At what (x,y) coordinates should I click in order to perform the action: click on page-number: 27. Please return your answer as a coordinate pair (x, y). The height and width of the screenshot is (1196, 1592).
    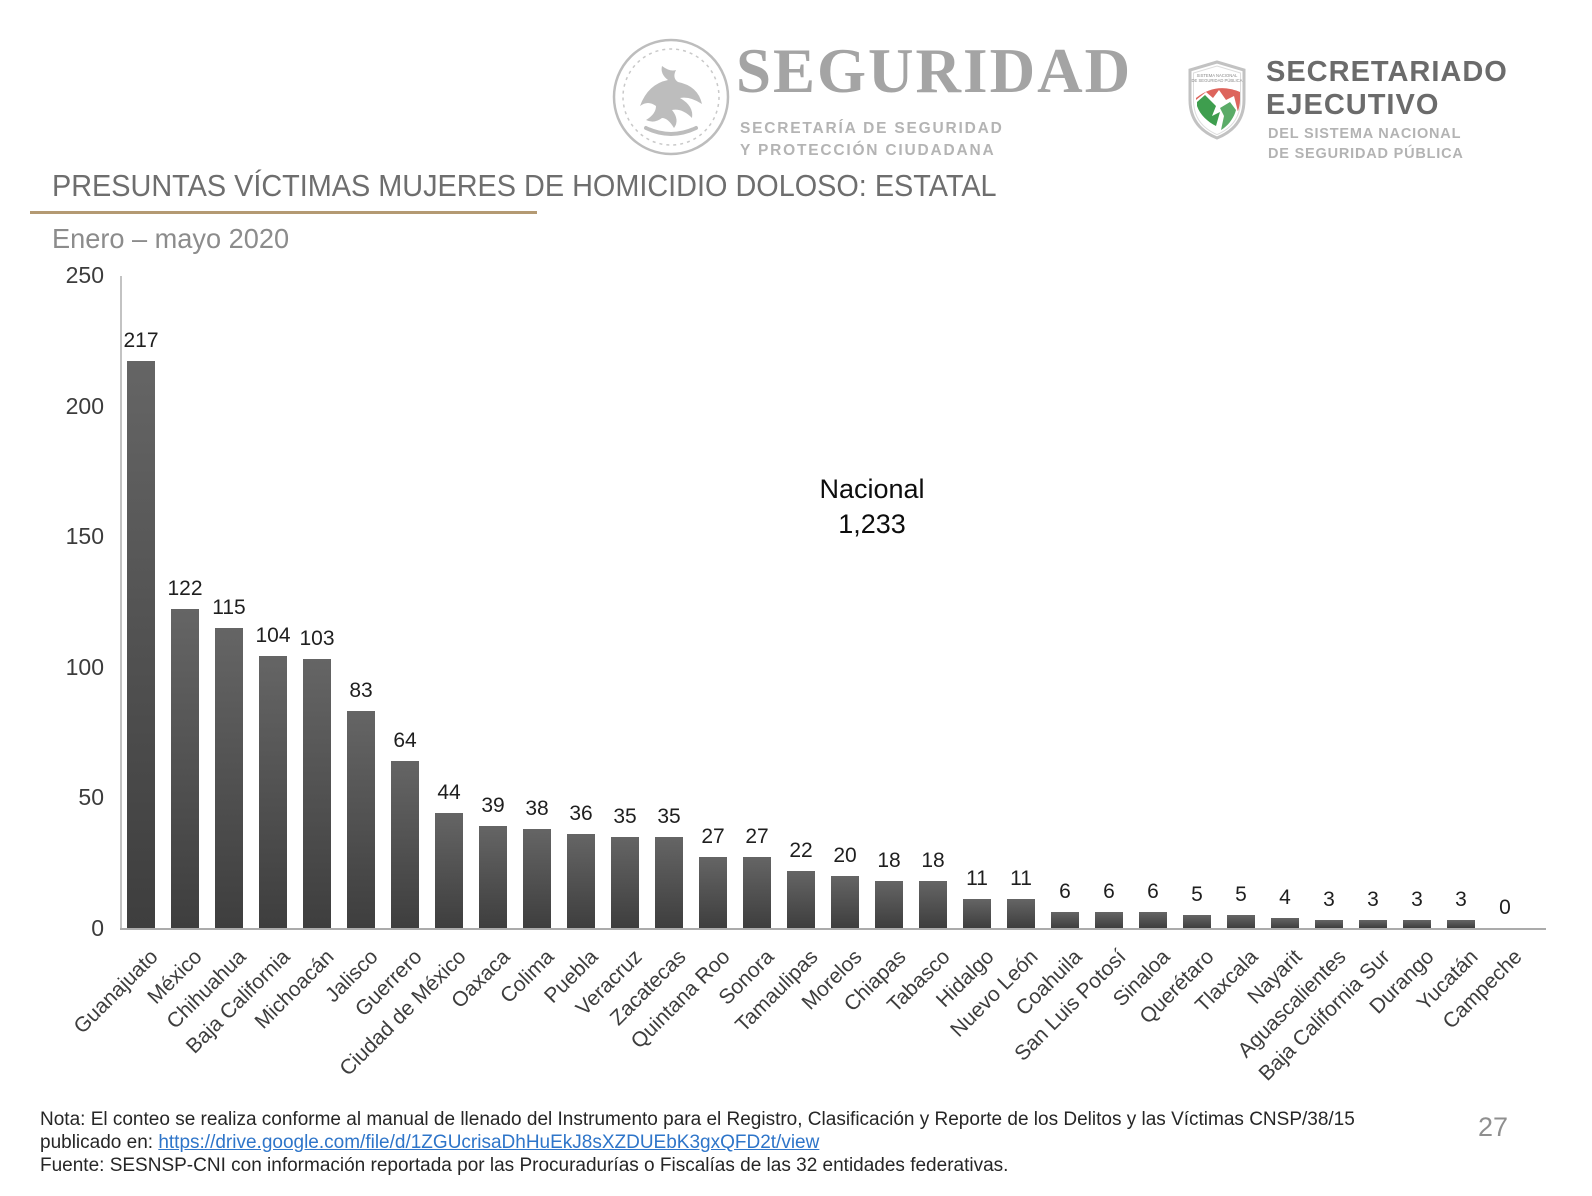
    Looking at the image, I should click on (1493, 1127).